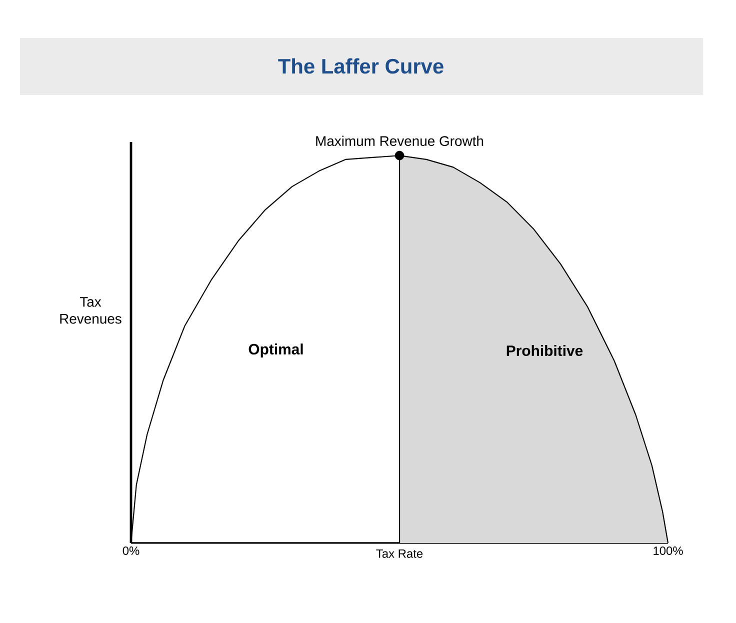 Image resolution: width=736 pixels, height=623 pixels. Describe the element at coordinates (91, 310) in the screenshot. I see `y-axis-title: Tax Revenues` at that location.